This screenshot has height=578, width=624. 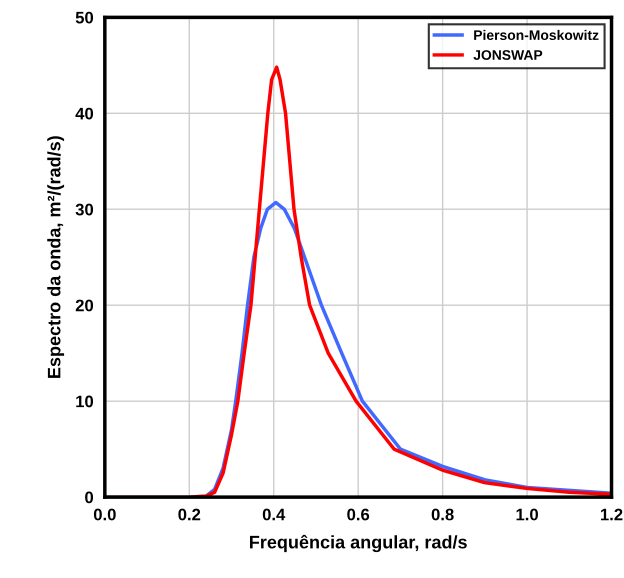 What do you see at coordinates (443, 514) in the screenshot?
I see `x-tick-label: 0.8` at bounding box center [443, 514].